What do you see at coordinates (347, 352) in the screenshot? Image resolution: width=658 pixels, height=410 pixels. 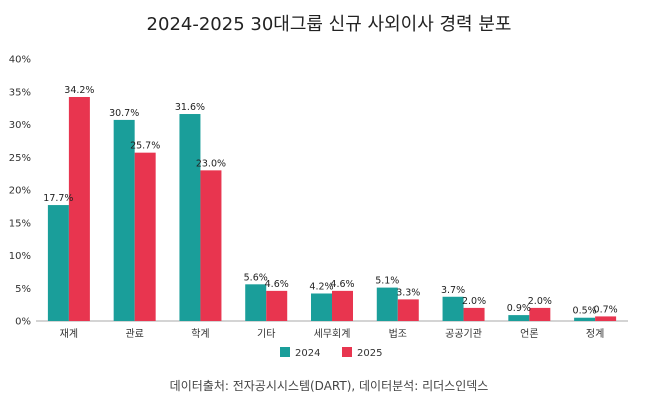 I see `legend-swatch-2025` at bounding box center [347, 352].